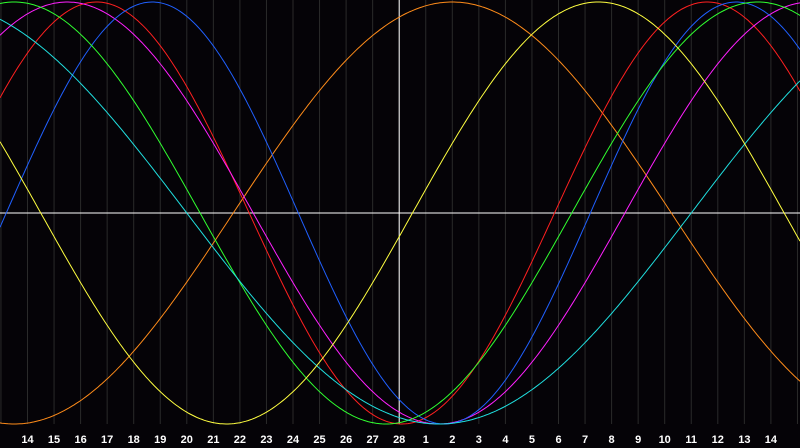 Image resolution: width=800 pixels, height=448 pixels. What do you see at coordinates (107, 440) in the screenshot?
I see `x-tick-label: 17` at bounding box center [107, 440].